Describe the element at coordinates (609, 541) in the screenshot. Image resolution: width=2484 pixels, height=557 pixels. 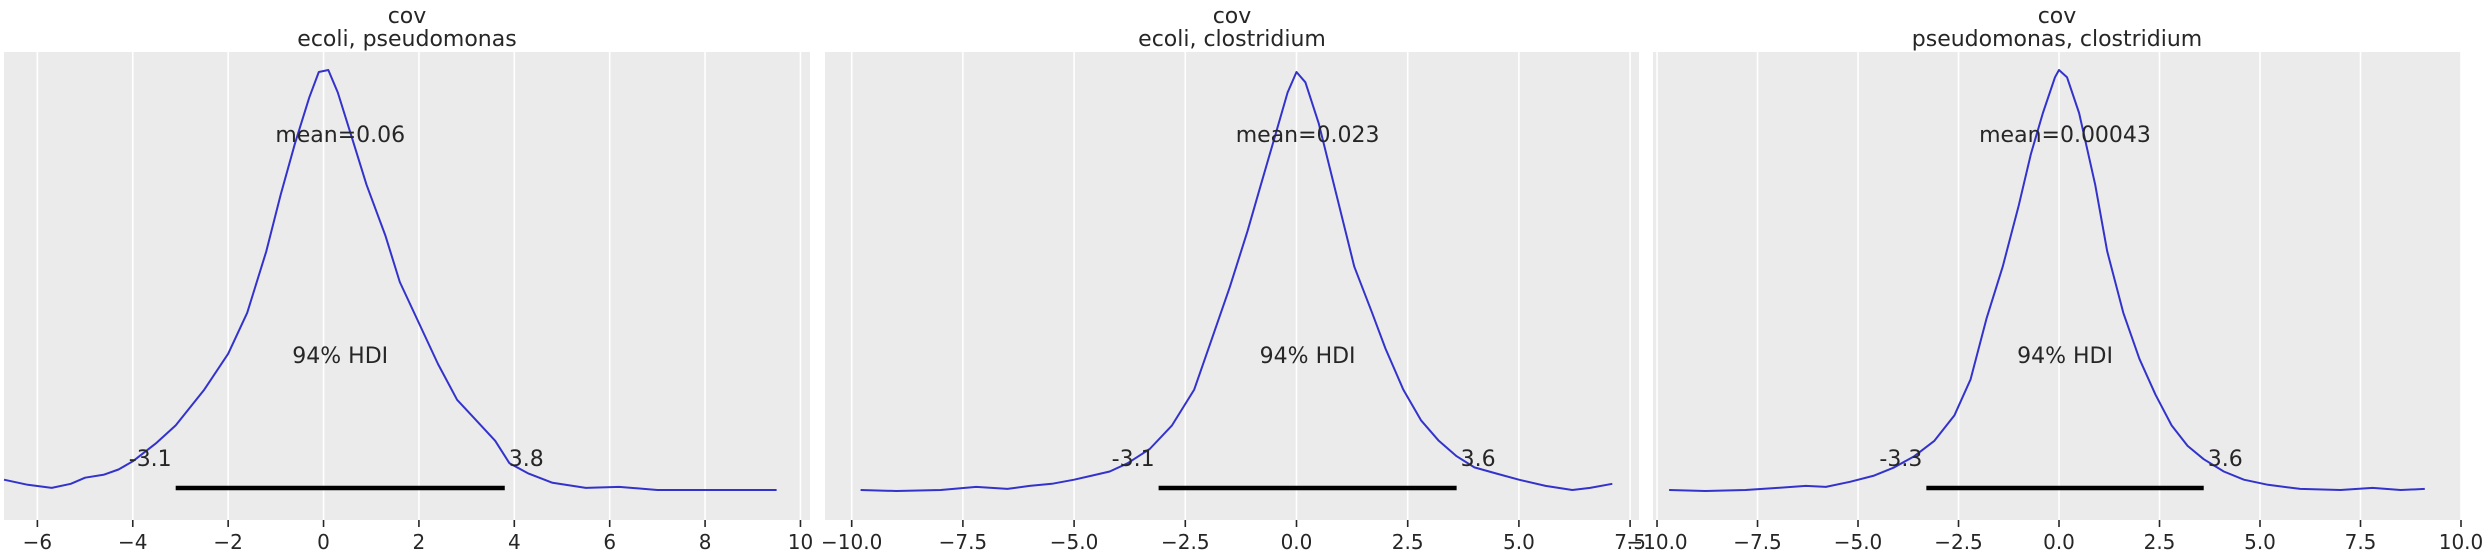
I see `x-tick-label: 6` at that location.